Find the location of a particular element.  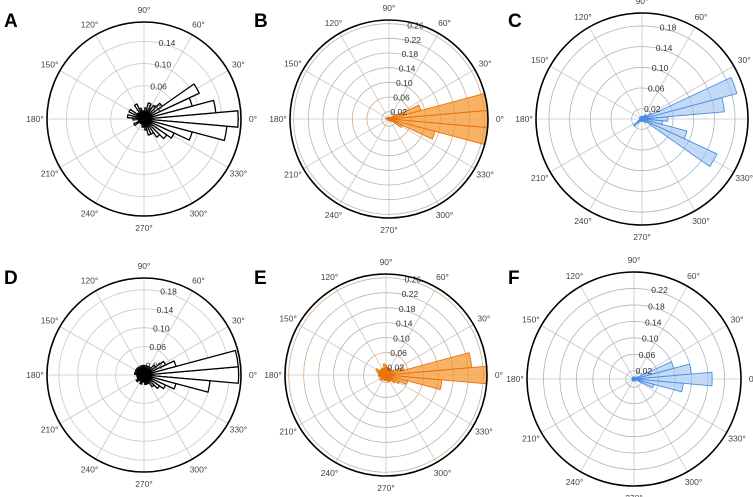

panel-letter: F is located at coordinates (514, 278).